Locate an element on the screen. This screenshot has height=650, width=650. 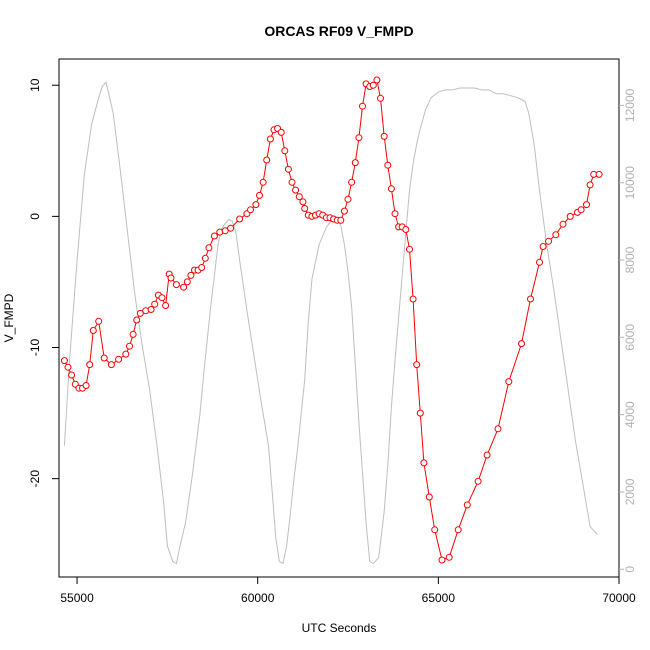
y-tick-label-3: 10 is located at coordinates (35, 85).